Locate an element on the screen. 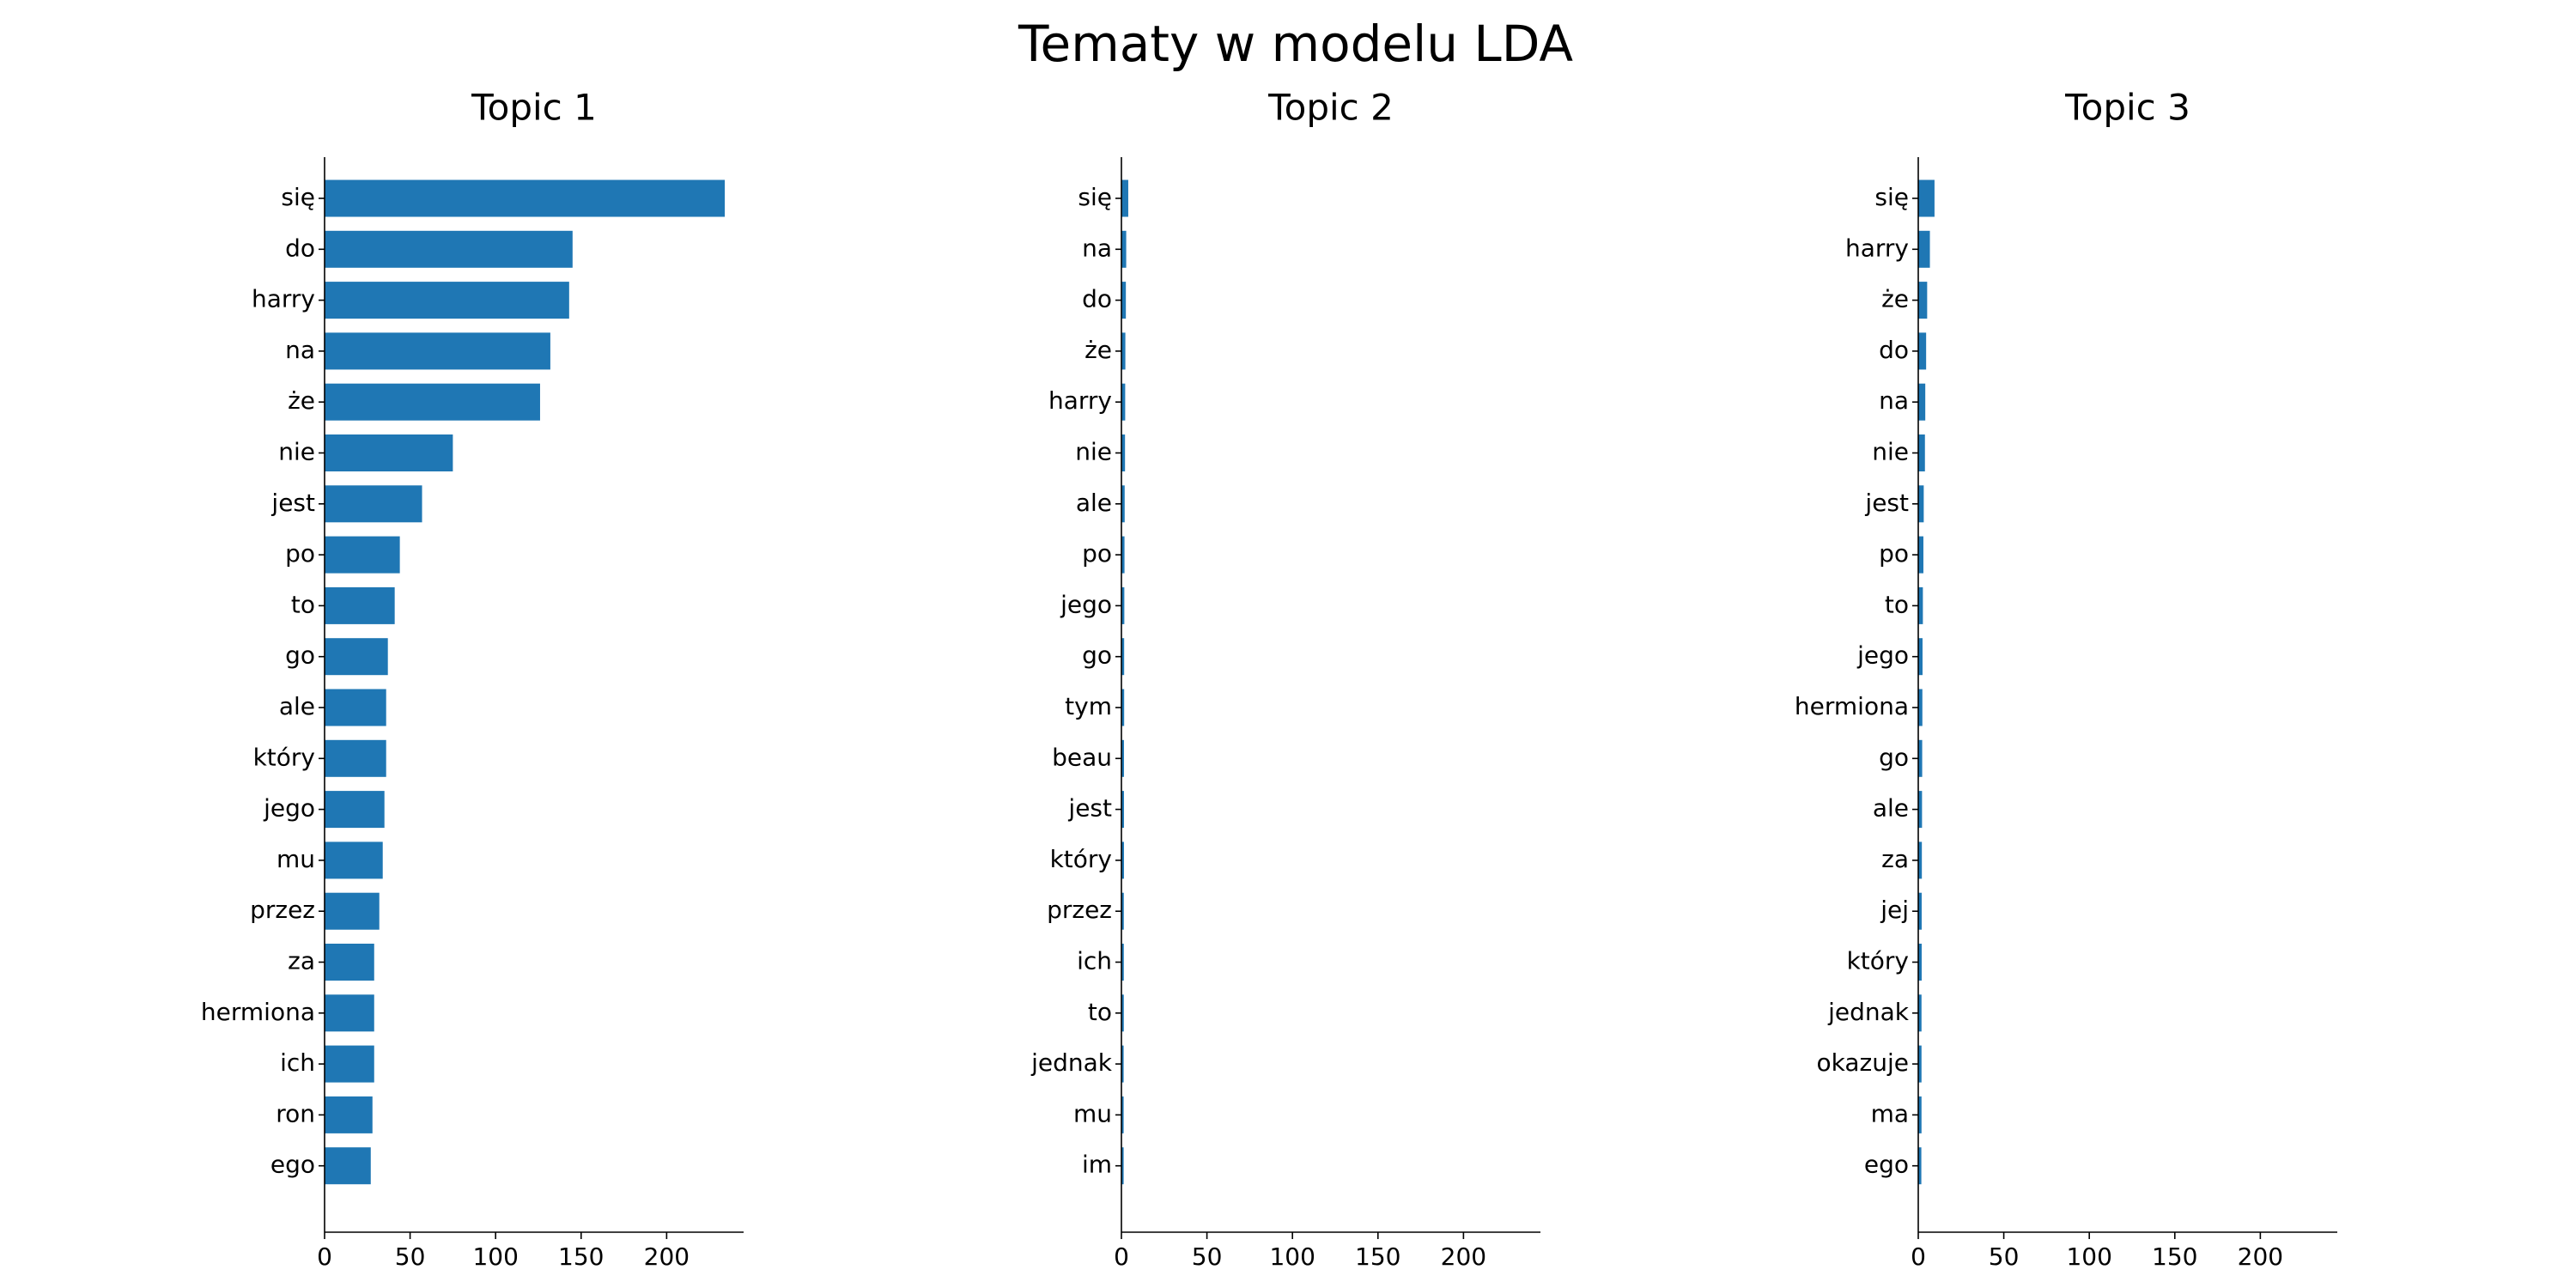 This screenshot has height=1288, width=2576. y-tick-label: tym is located at coordinates (1089, 706).